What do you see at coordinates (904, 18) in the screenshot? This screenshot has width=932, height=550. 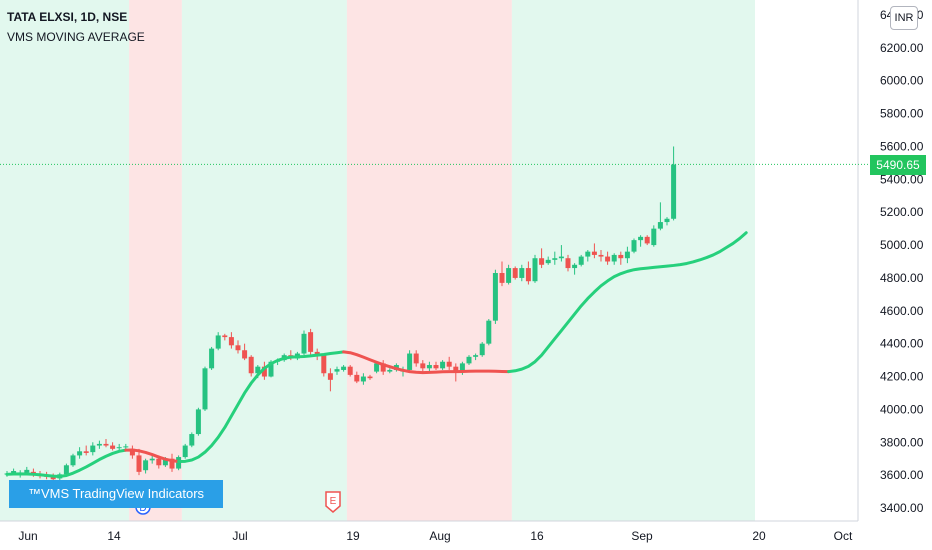 I see `currency-button: INR` at bounding box center [904, 18].